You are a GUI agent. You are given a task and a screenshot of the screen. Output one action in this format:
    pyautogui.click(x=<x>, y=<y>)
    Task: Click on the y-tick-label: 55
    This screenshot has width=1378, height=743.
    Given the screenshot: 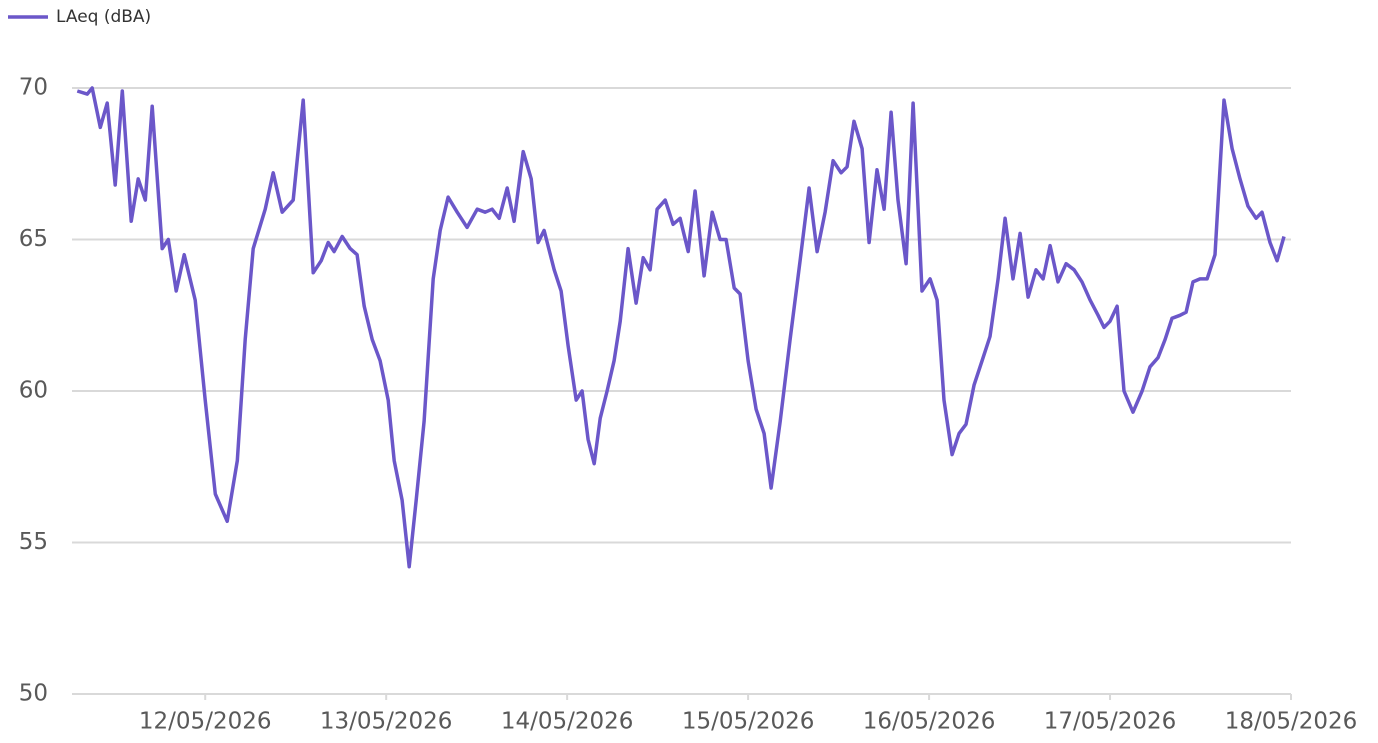 What is the action you would take?
    pyautogui.click(x=33, y=542)
    